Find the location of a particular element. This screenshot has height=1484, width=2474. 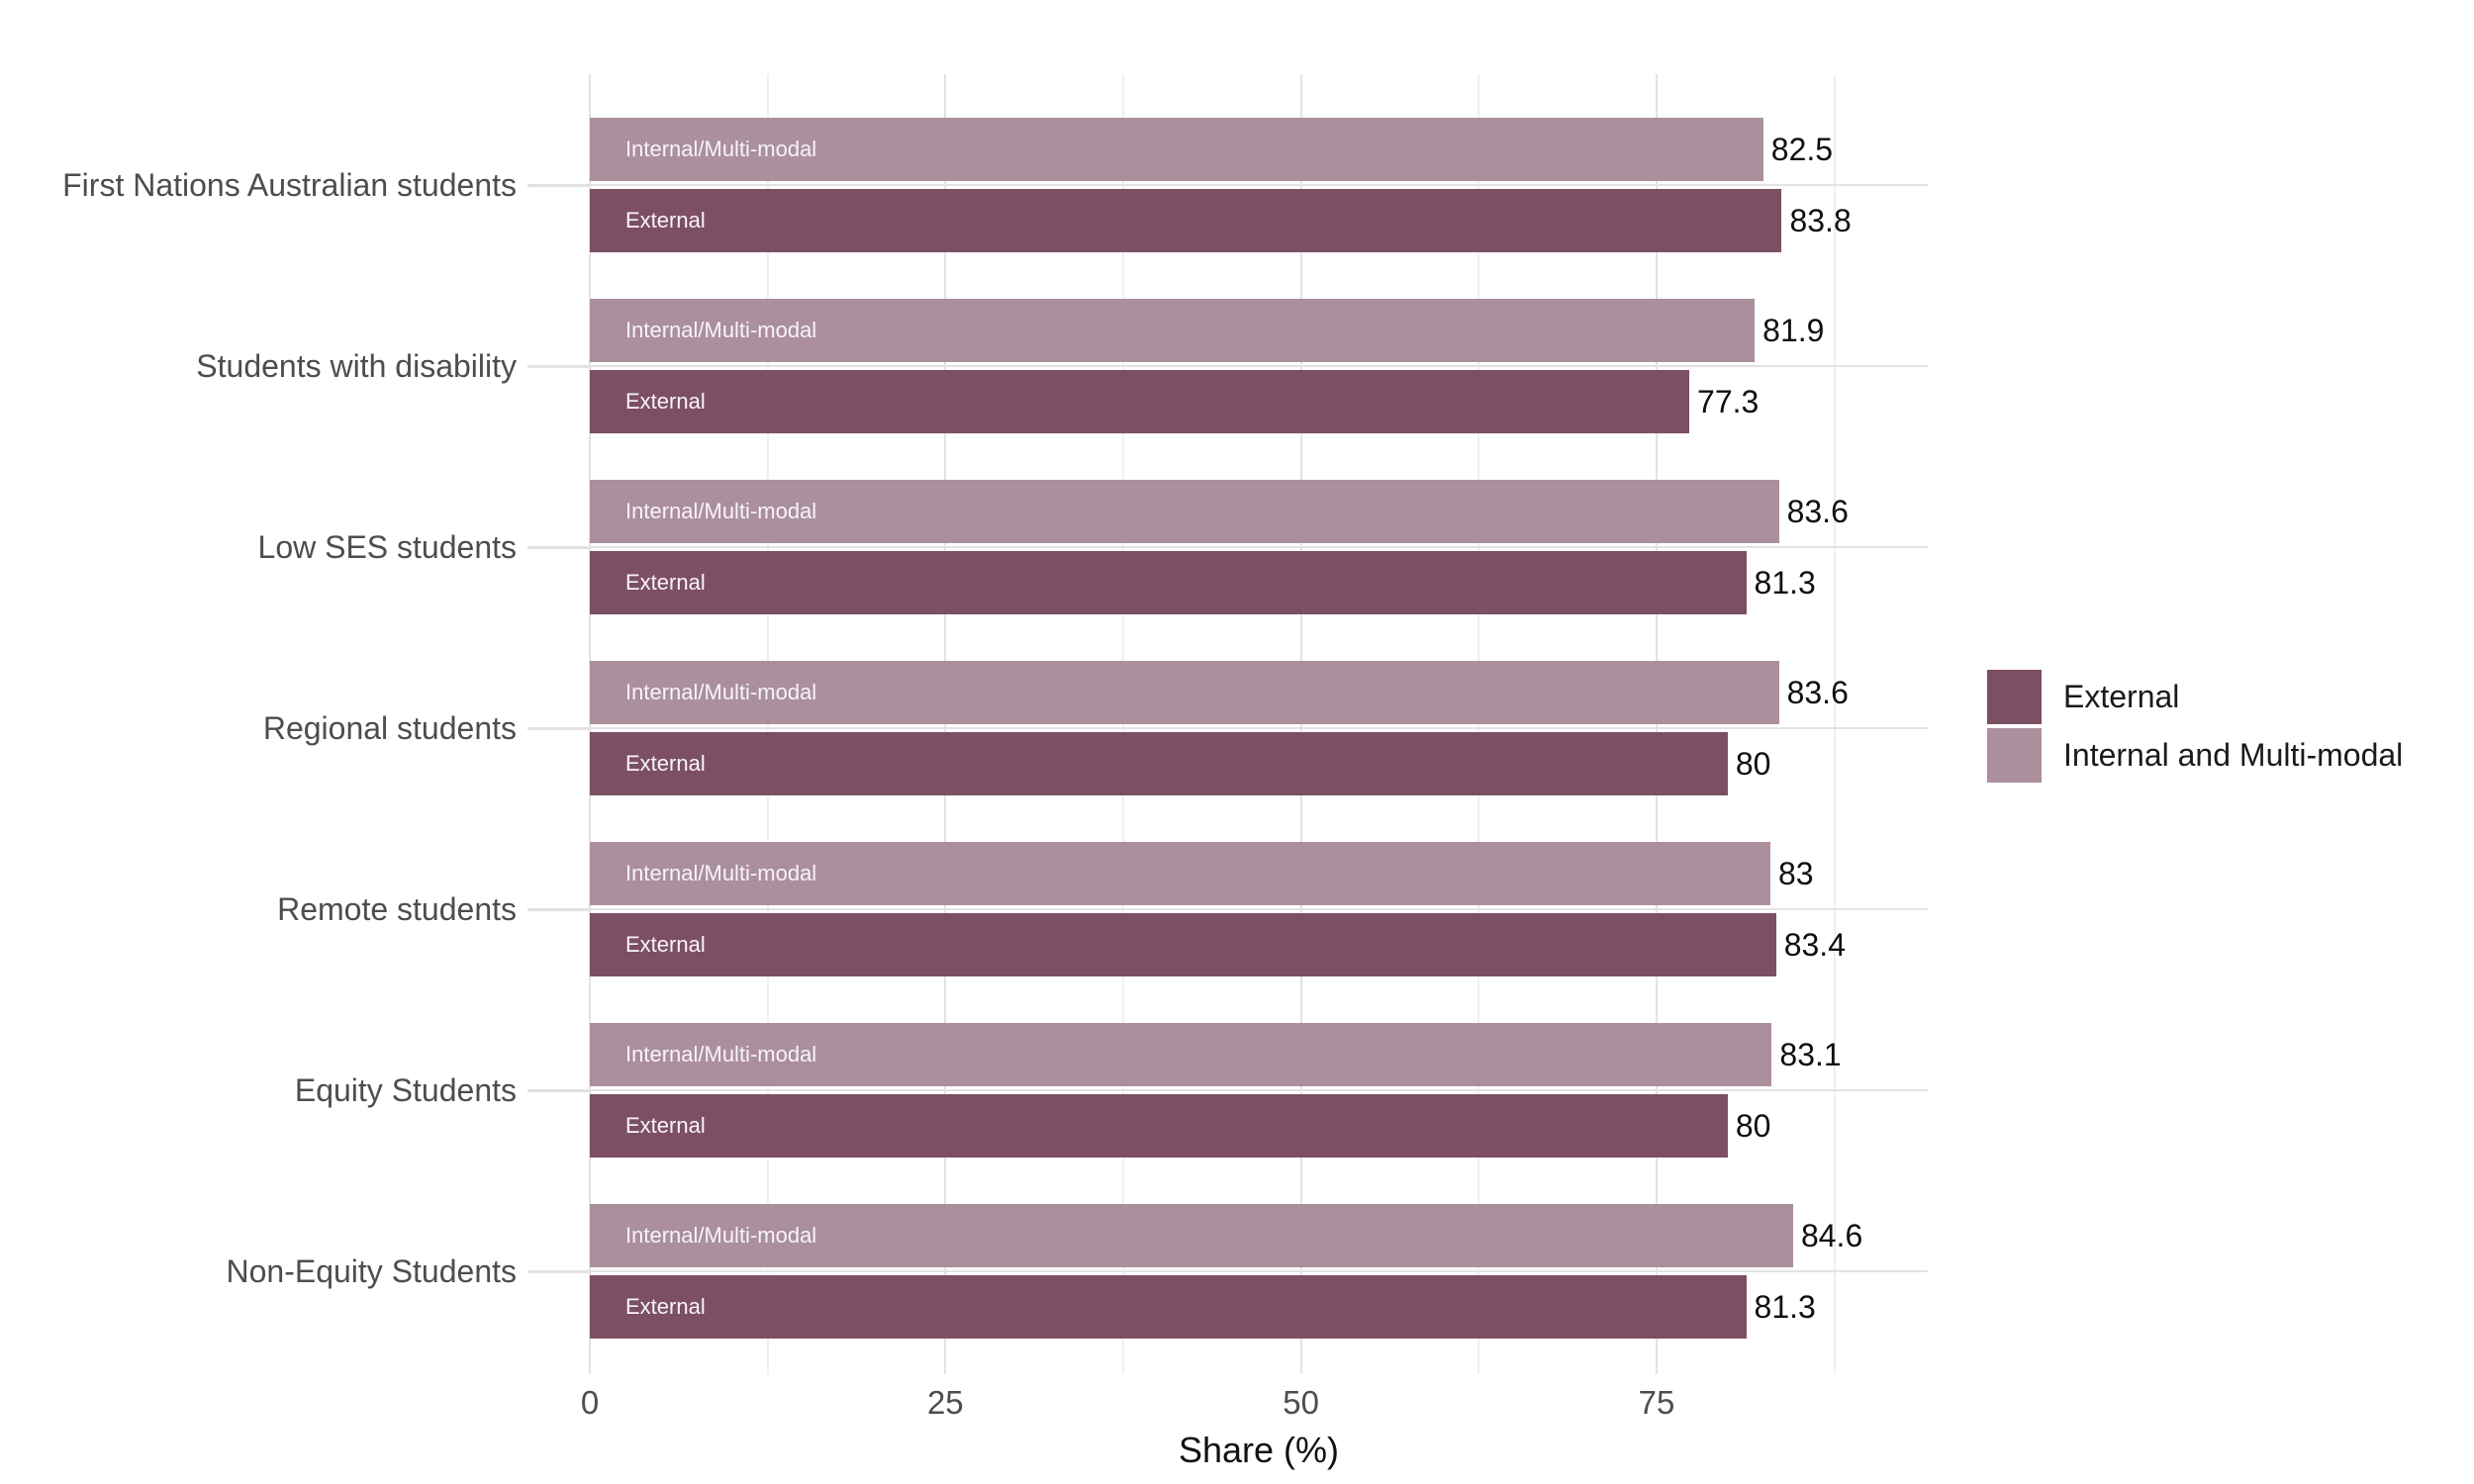

y-axis-label: Equity Students is located at coordinates (406, 1090).